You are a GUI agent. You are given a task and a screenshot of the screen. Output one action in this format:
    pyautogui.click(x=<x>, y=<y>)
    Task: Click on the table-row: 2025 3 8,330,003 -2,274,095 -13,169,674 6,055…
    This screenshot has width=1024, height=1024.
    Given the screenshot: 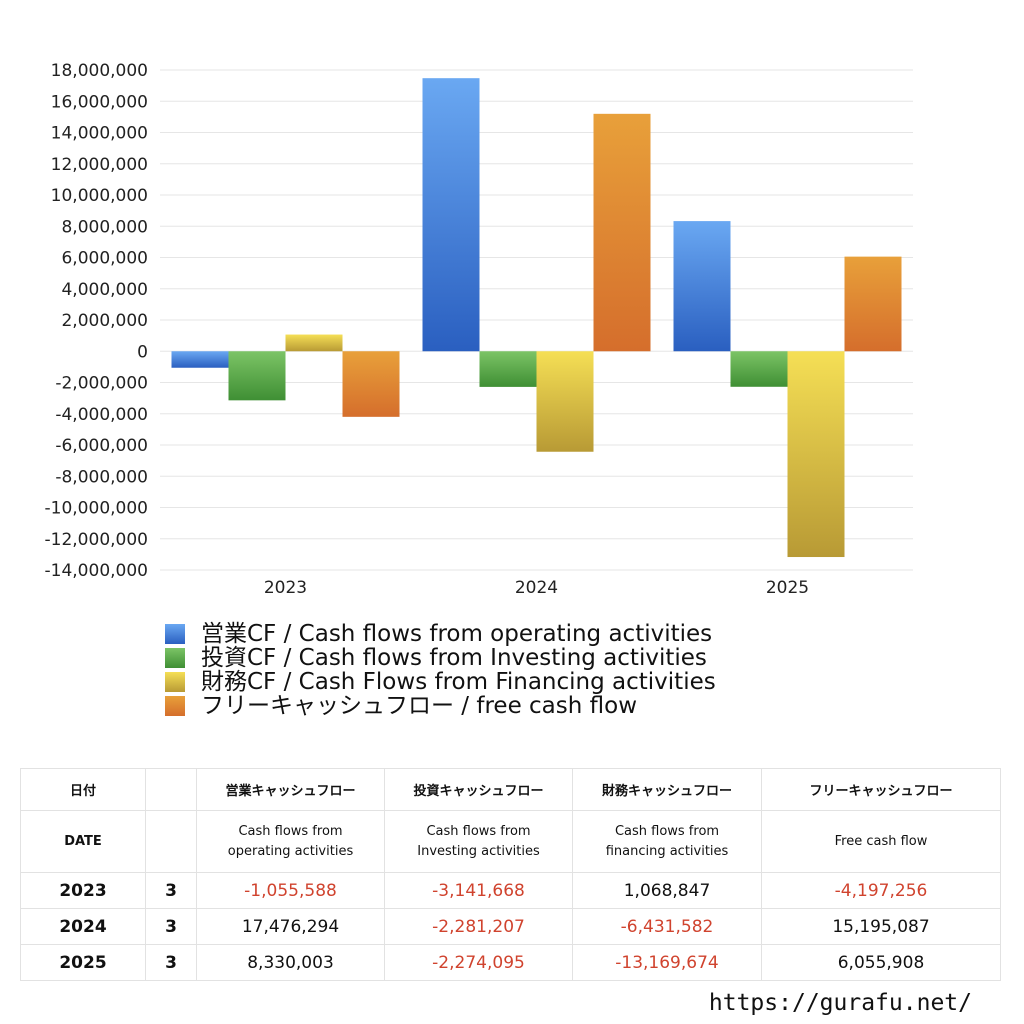 What is the action you would take?
    pyautogui.click(x=510, y=962)
    